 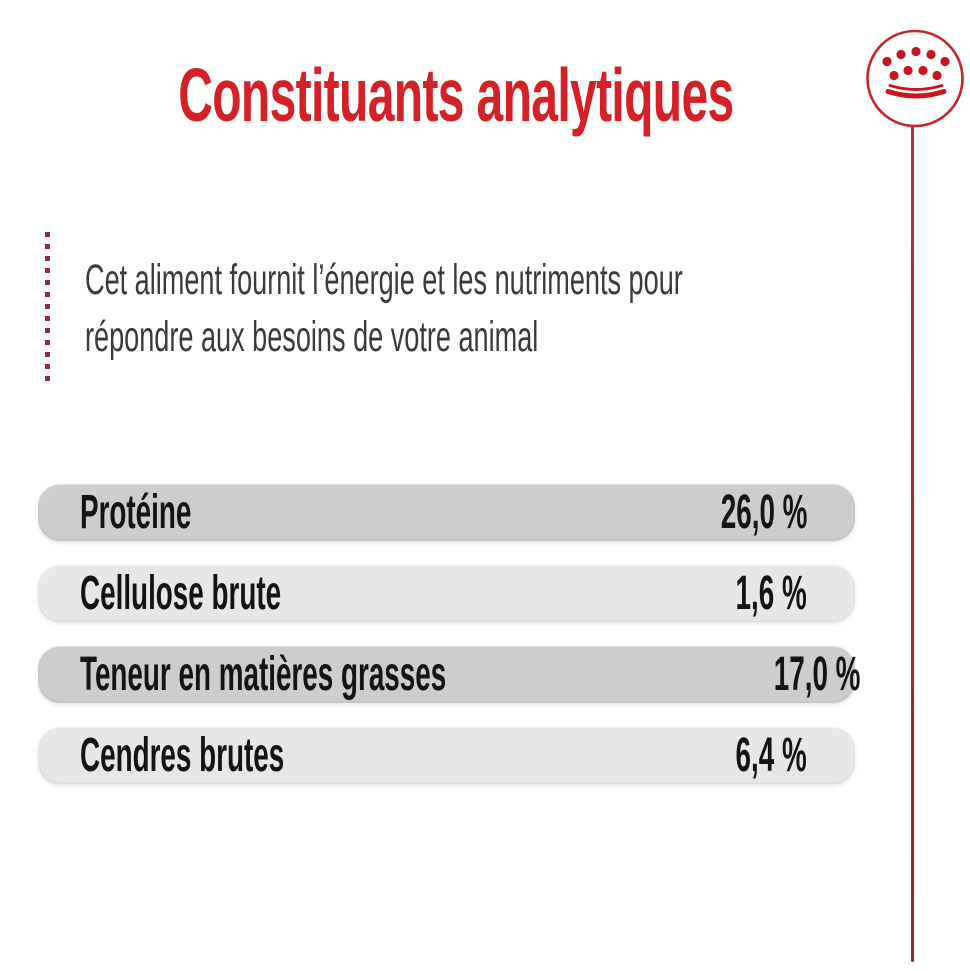 I want to click on crown-logo-icon, so click(x=915, y=78).